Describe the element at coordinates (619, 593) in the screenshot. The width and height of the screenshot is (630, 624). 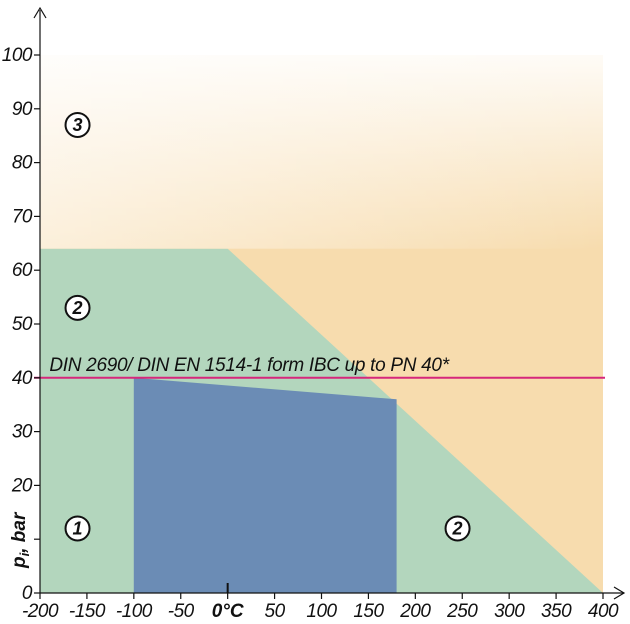
I see `x-axis-arrow-icon` at that location.